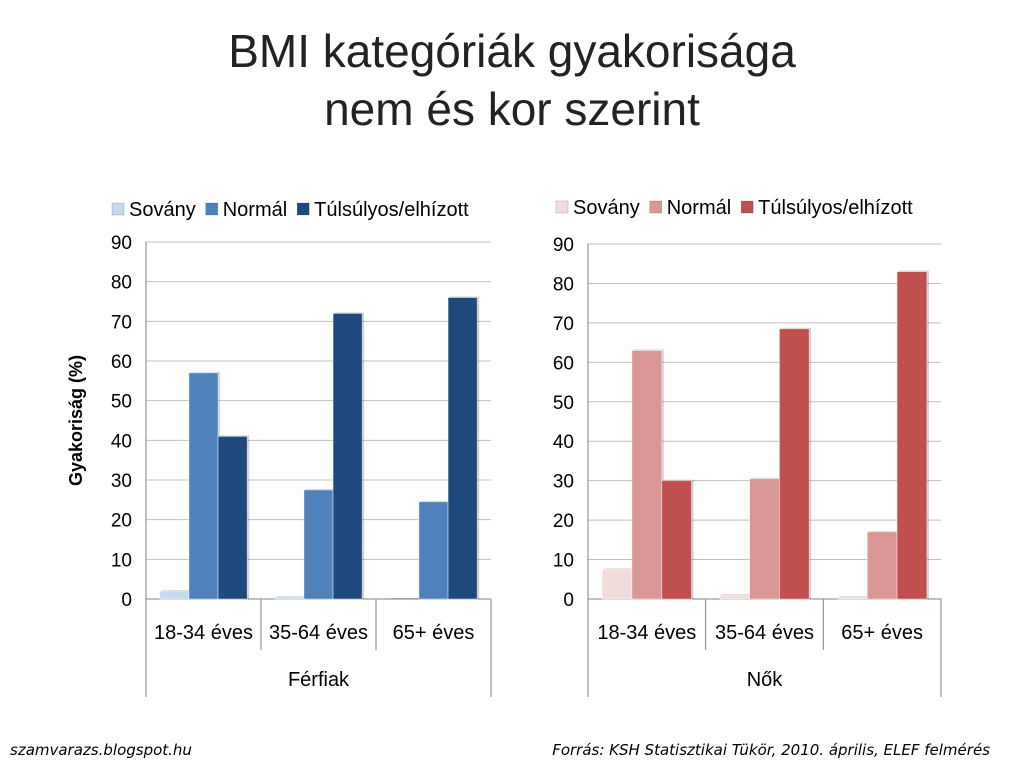  What do you see at coordinates (101, 750) in the screenshot?
I see `footer-blog-credit: szamvarazs.blogspot.hu` at bounding box center [101, 750].